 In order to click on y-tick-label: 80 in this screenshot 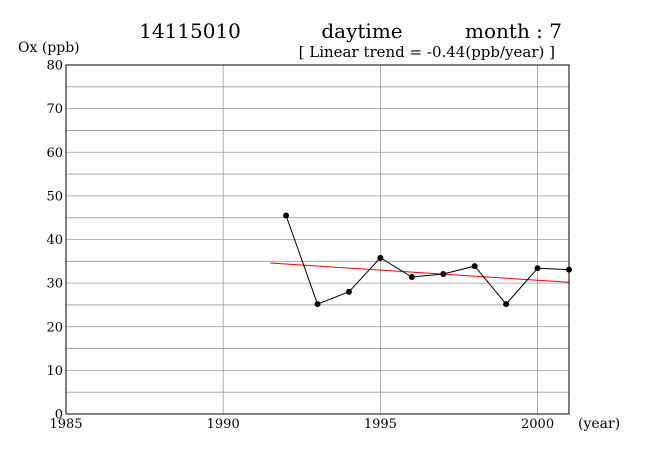, I will do `click(54, 66)`.